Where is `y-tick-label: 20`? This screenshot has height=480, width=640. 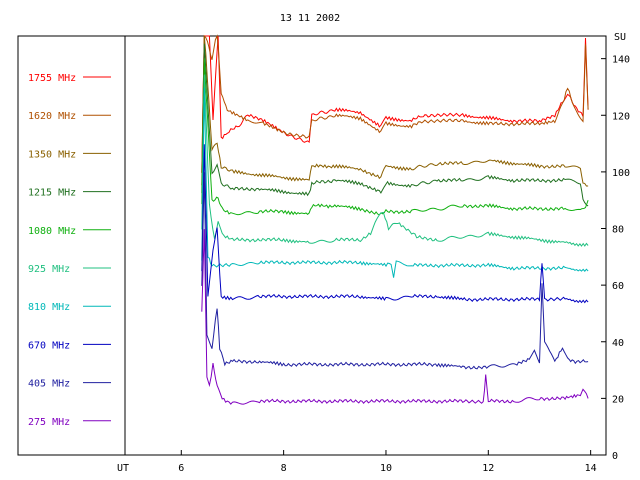
y-tick-label: 20 is located at coordinates (618, 399).